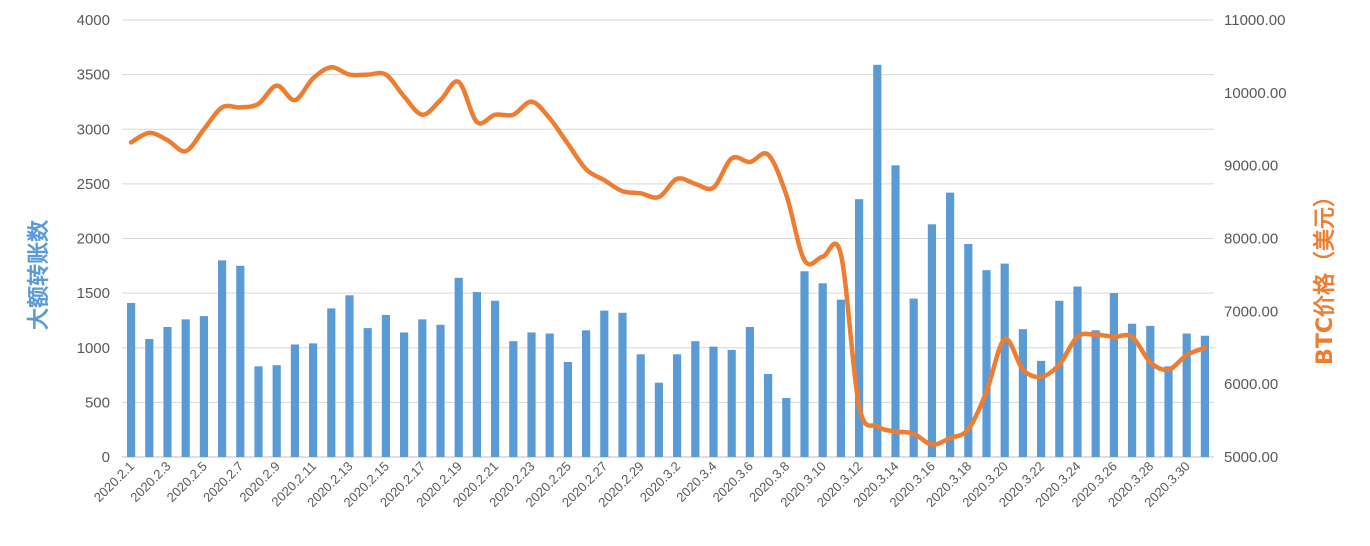 This screenshot has width=1370, height=546. I want to click on left-tick-label: 2000, so click(93, 239).